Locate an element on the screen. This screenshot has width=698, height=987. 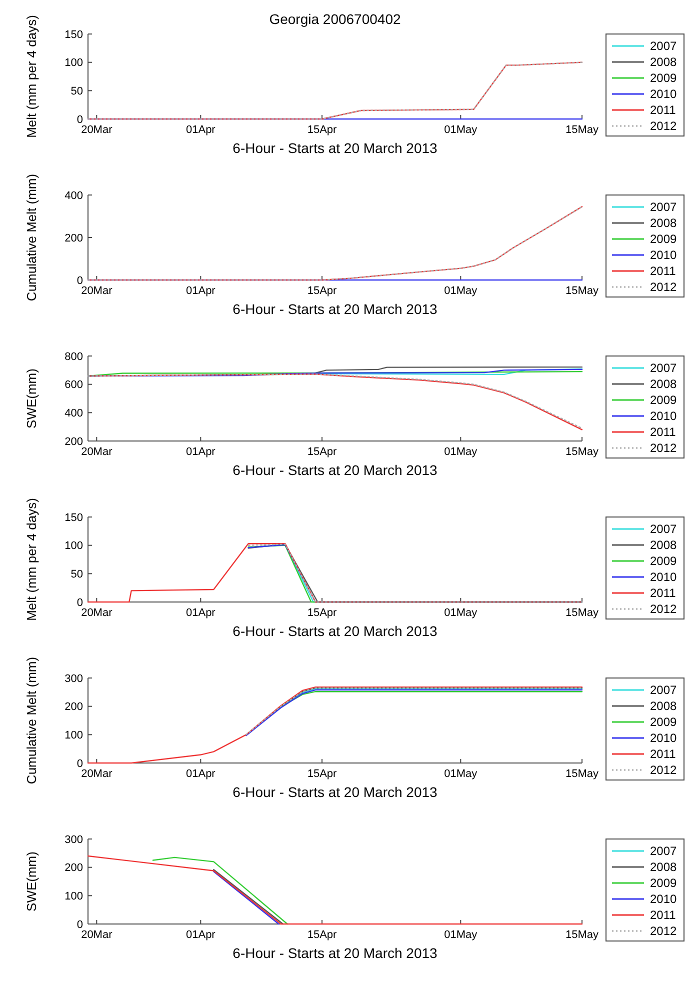
y-tick-label: 600 is located at coordinates (73, 385).